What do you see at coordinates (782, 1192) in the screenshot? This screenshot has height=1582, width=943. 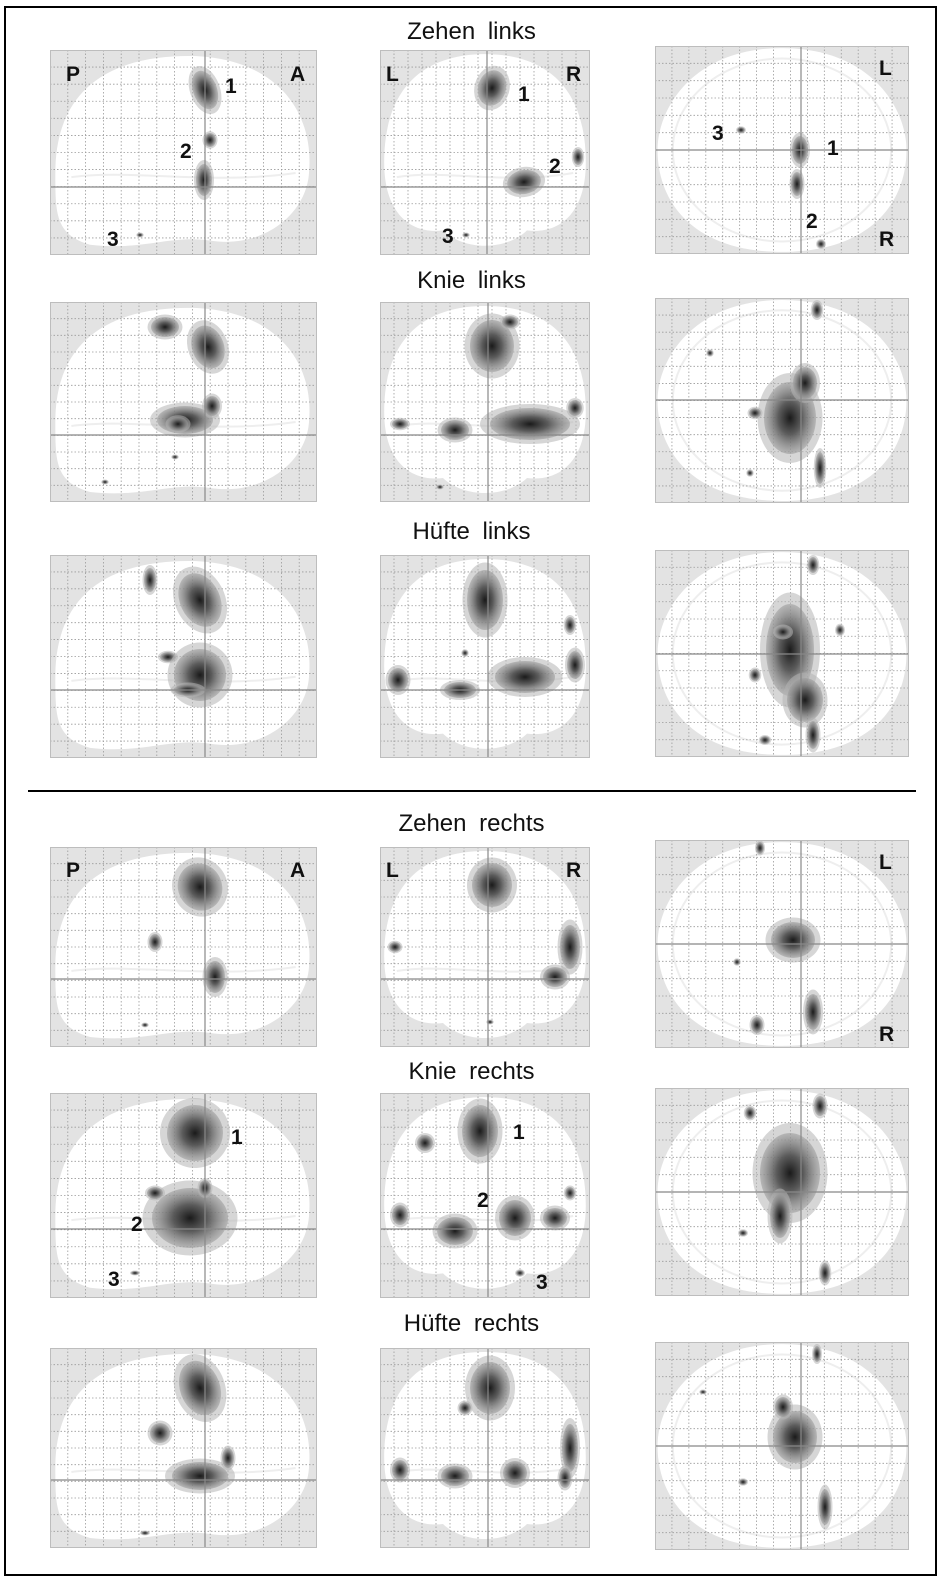 I see `glass-brain-axial-knie-rechts` at bounding box center [782, 1192].